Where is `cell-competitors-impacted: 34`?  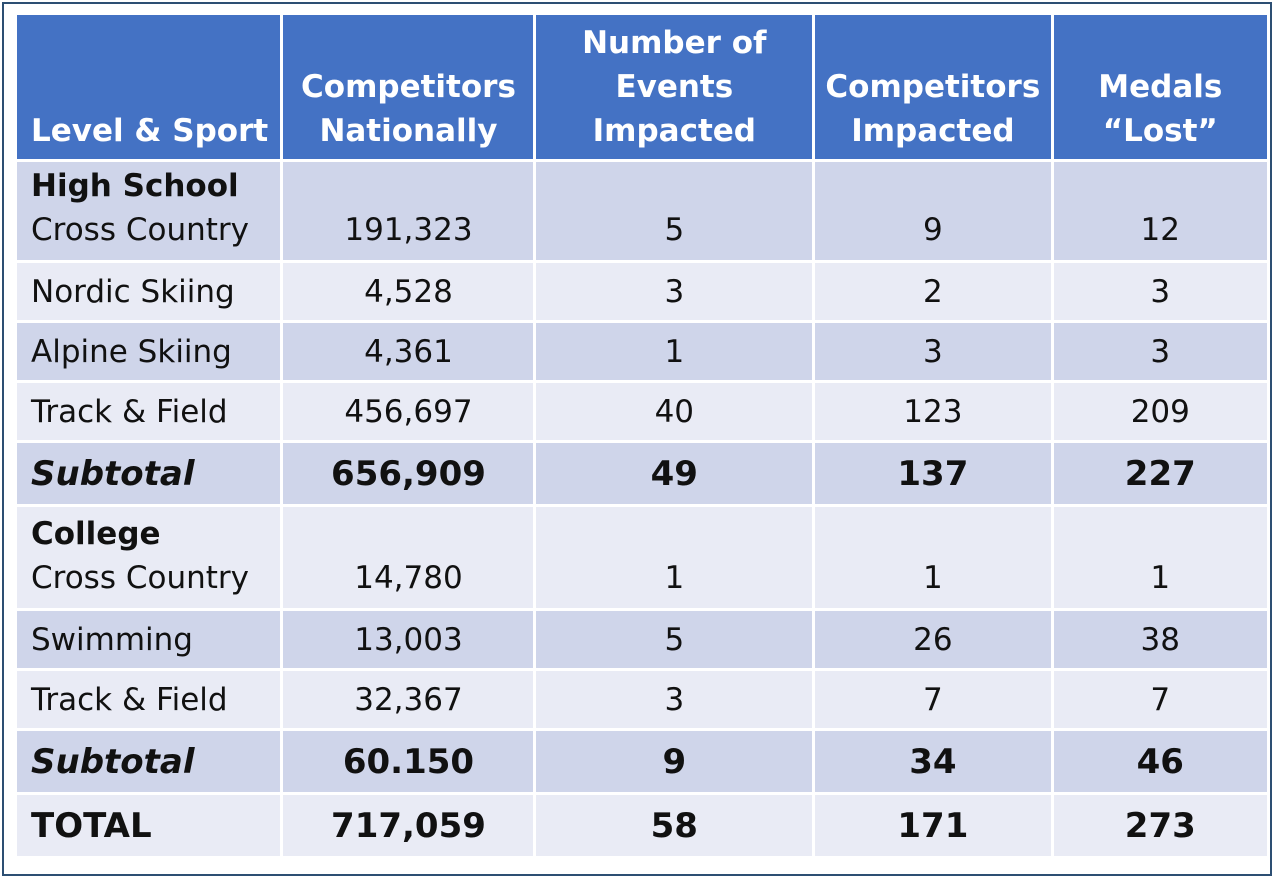 cell-competitors-impacted: 34 is located at coordinates (933, 761).